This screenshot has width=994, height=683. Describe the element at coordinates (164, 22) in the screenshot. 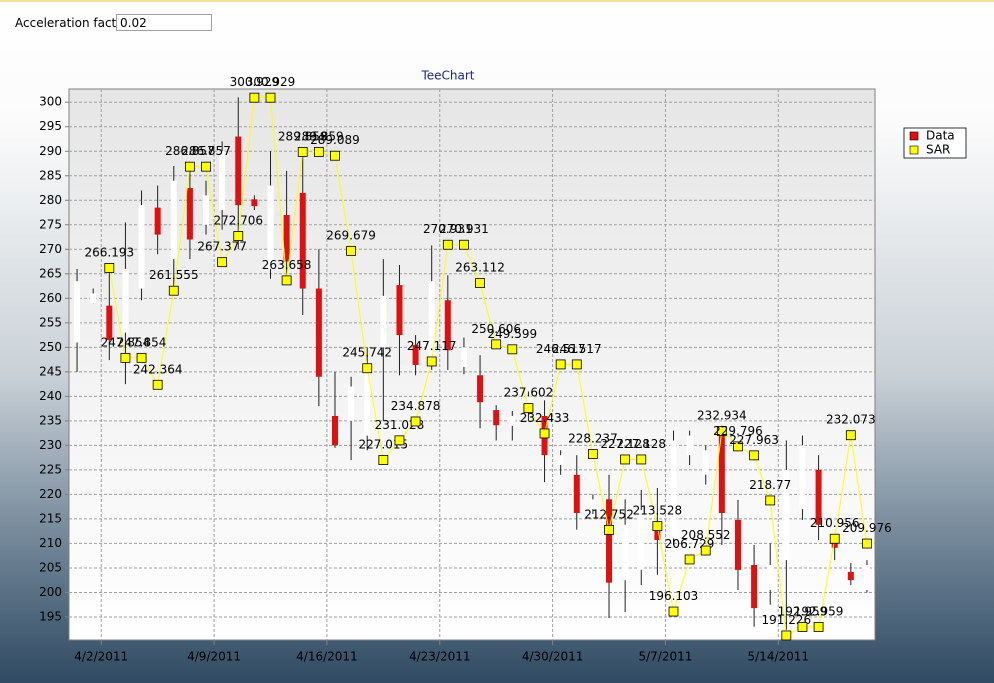

I see `acceleration-input: 0.02` at that location.